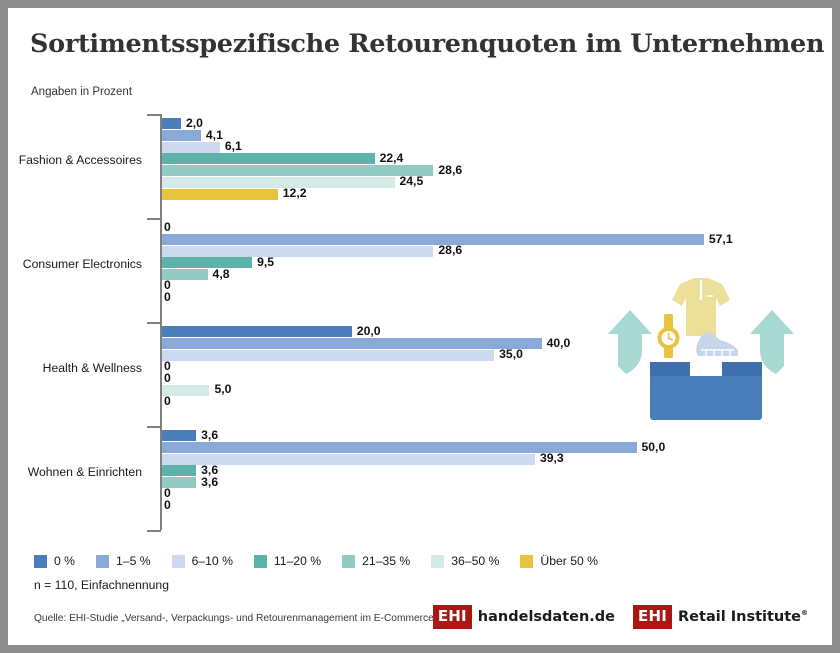  Describe the element at coordinates (386, 561) in the screenshot. I see `legend-label: 21–35 %` at that location.